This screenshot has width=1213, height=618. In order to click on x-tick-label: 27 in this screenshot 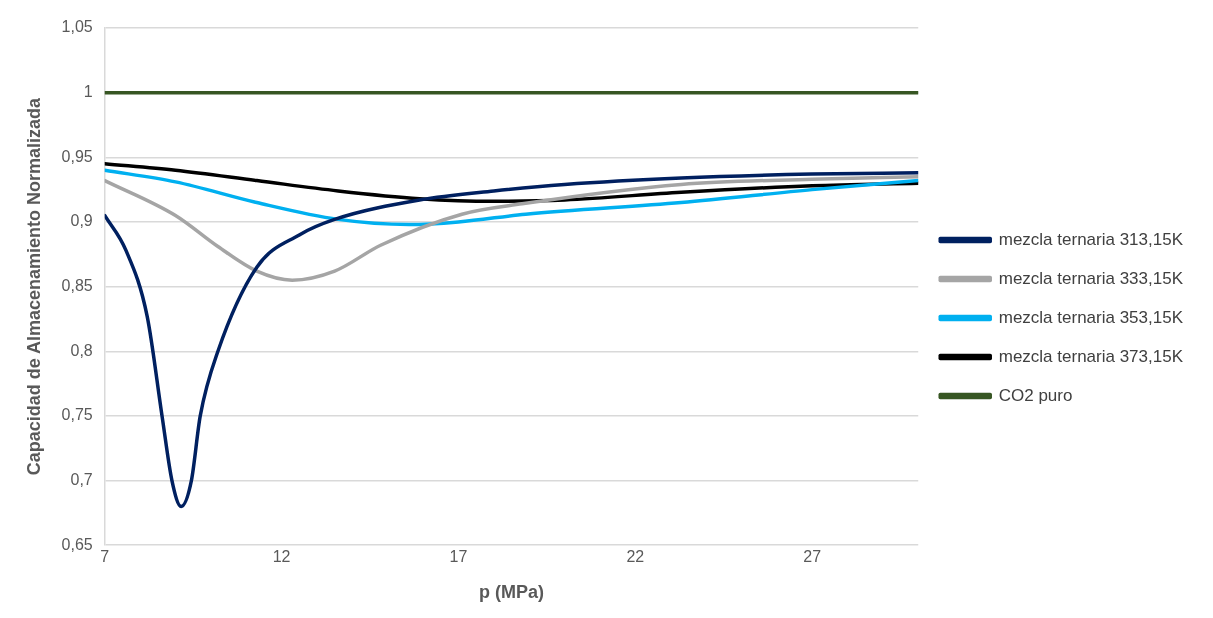, I will do `click(812, 557)`.